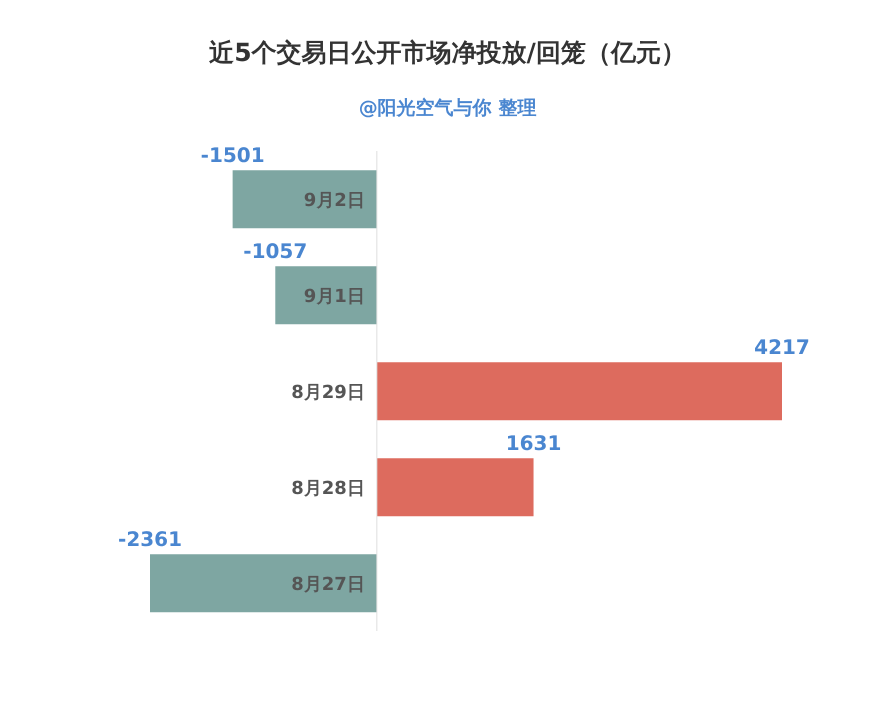 Image resolution: width=895 pixels, height=722 pixels. What do you see at coordinates (782, 347) in the screenshot?
I see `data-label: 4217` at bounding box center [782, 347].